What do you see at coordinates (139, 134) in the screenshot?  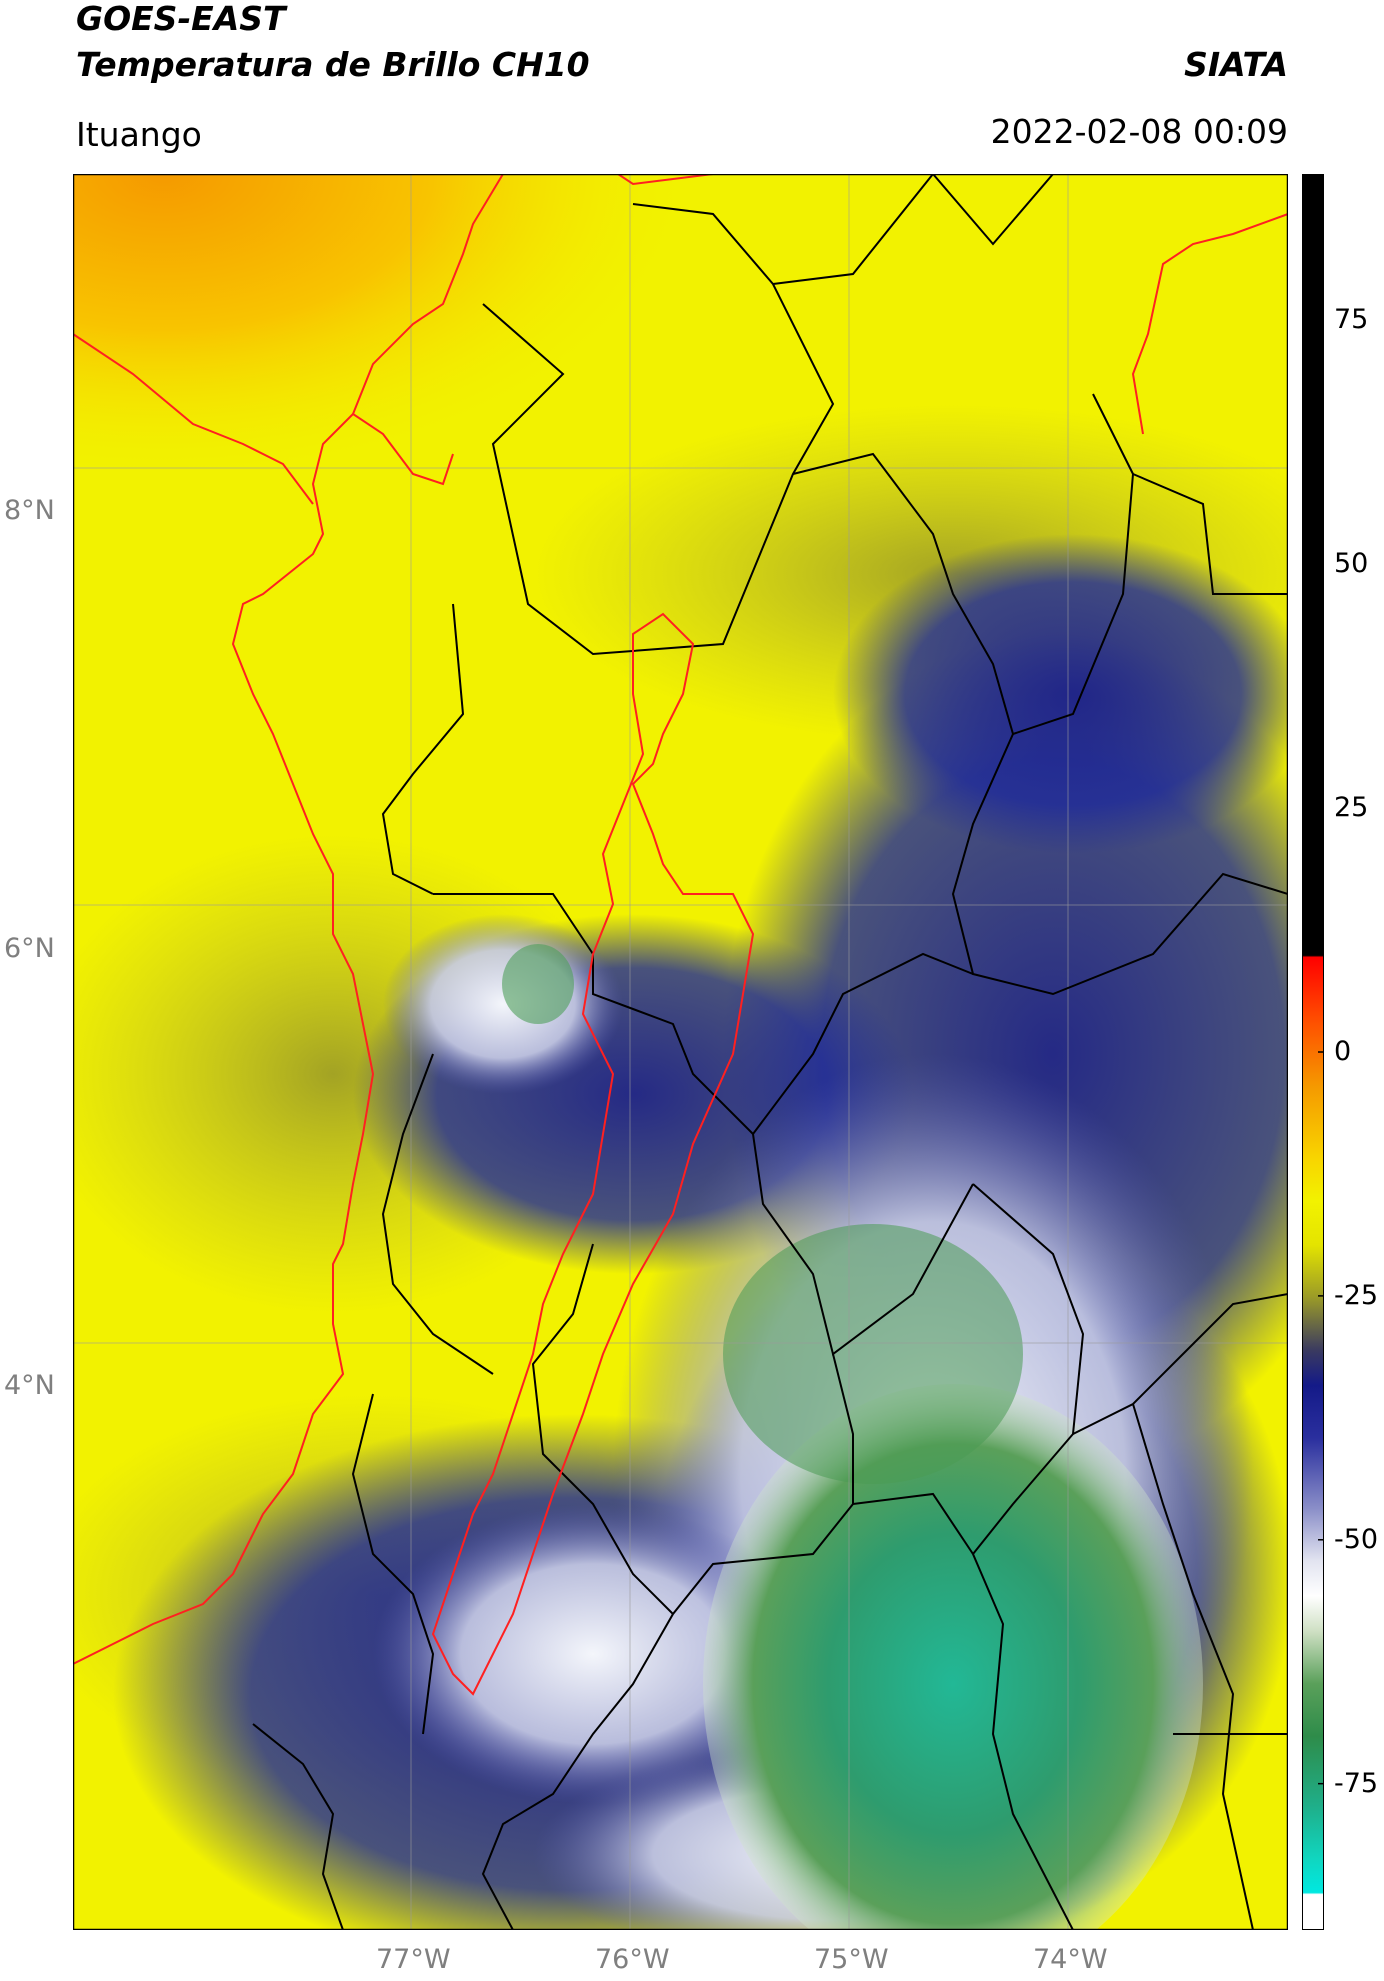 I see `location-label: Ituango` at bounding box center [139, 134].